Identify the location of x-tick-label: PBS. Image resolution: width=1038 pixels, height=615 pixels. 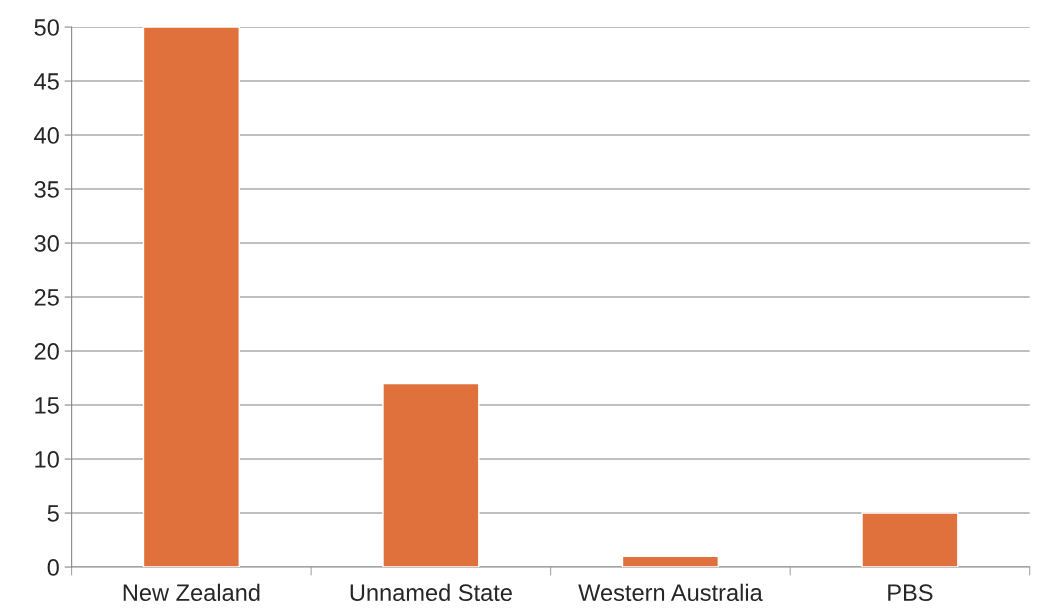
(910, 593).